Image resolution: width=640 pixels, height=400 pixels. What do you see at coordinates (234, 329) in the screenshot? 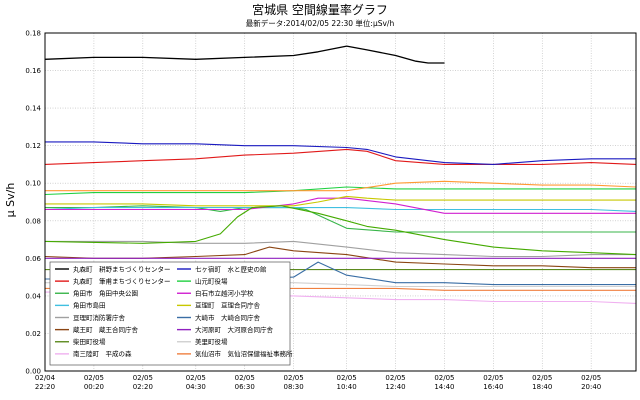
I see `legend-label: 大河原町 大河原合同庁舎` at bounding box center [234, 329].